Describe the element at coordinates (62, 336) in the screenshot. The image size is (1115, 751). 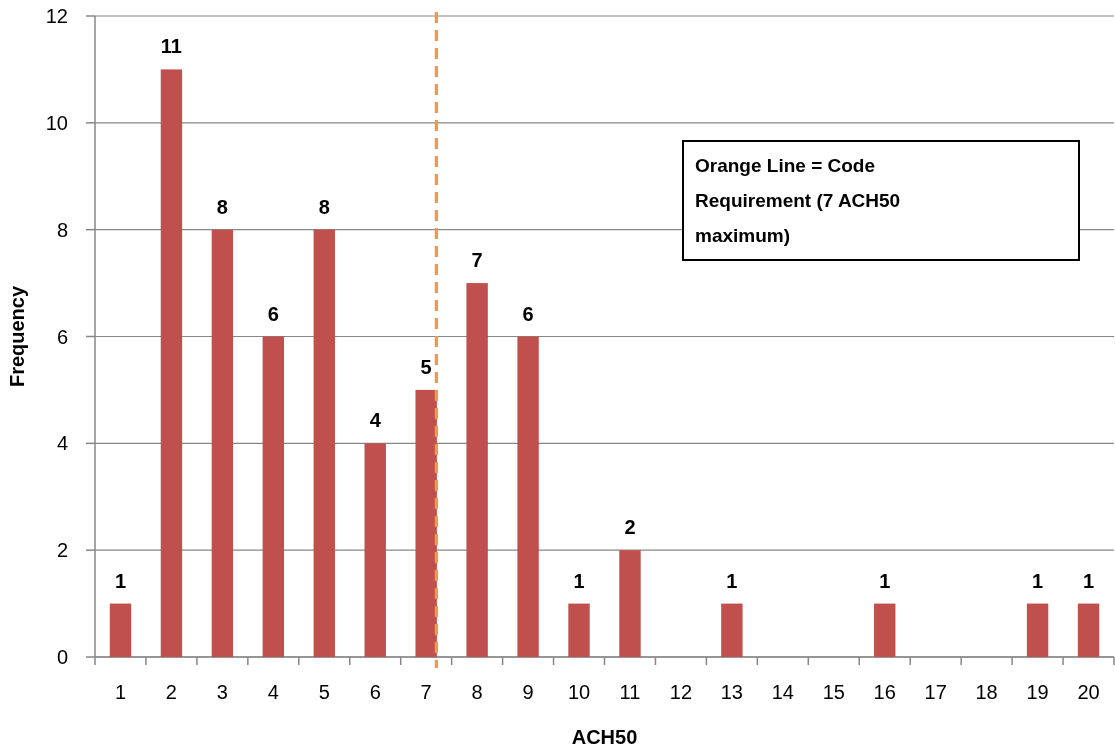
I see `y-tick-label: 6` at that location.